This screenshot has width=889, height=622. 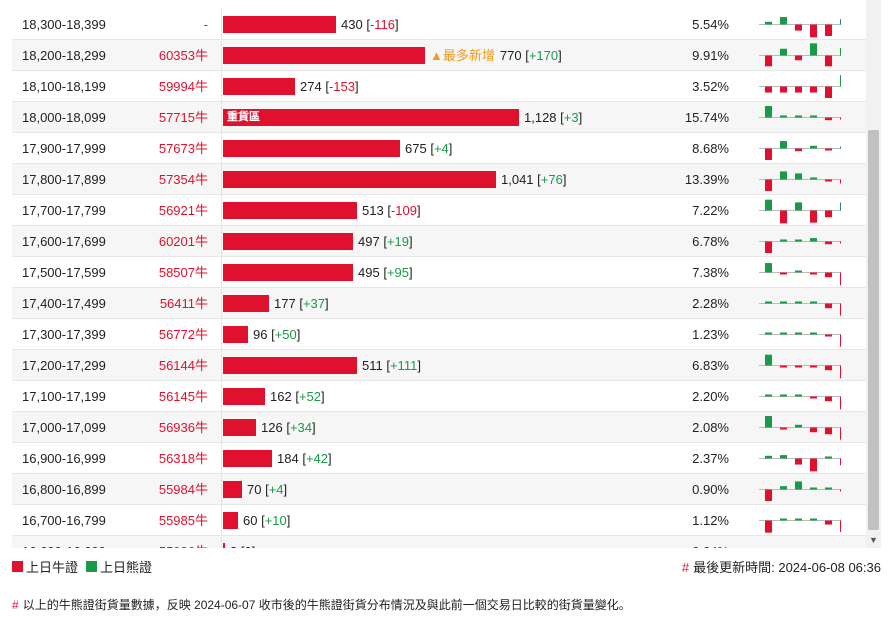 What do you see at coordinates (439, 303) in the screenshot?
I see `table-row: 17,400-17,499 56411牛 177 [+37] 2.28%` at bounding box center [439, 303].